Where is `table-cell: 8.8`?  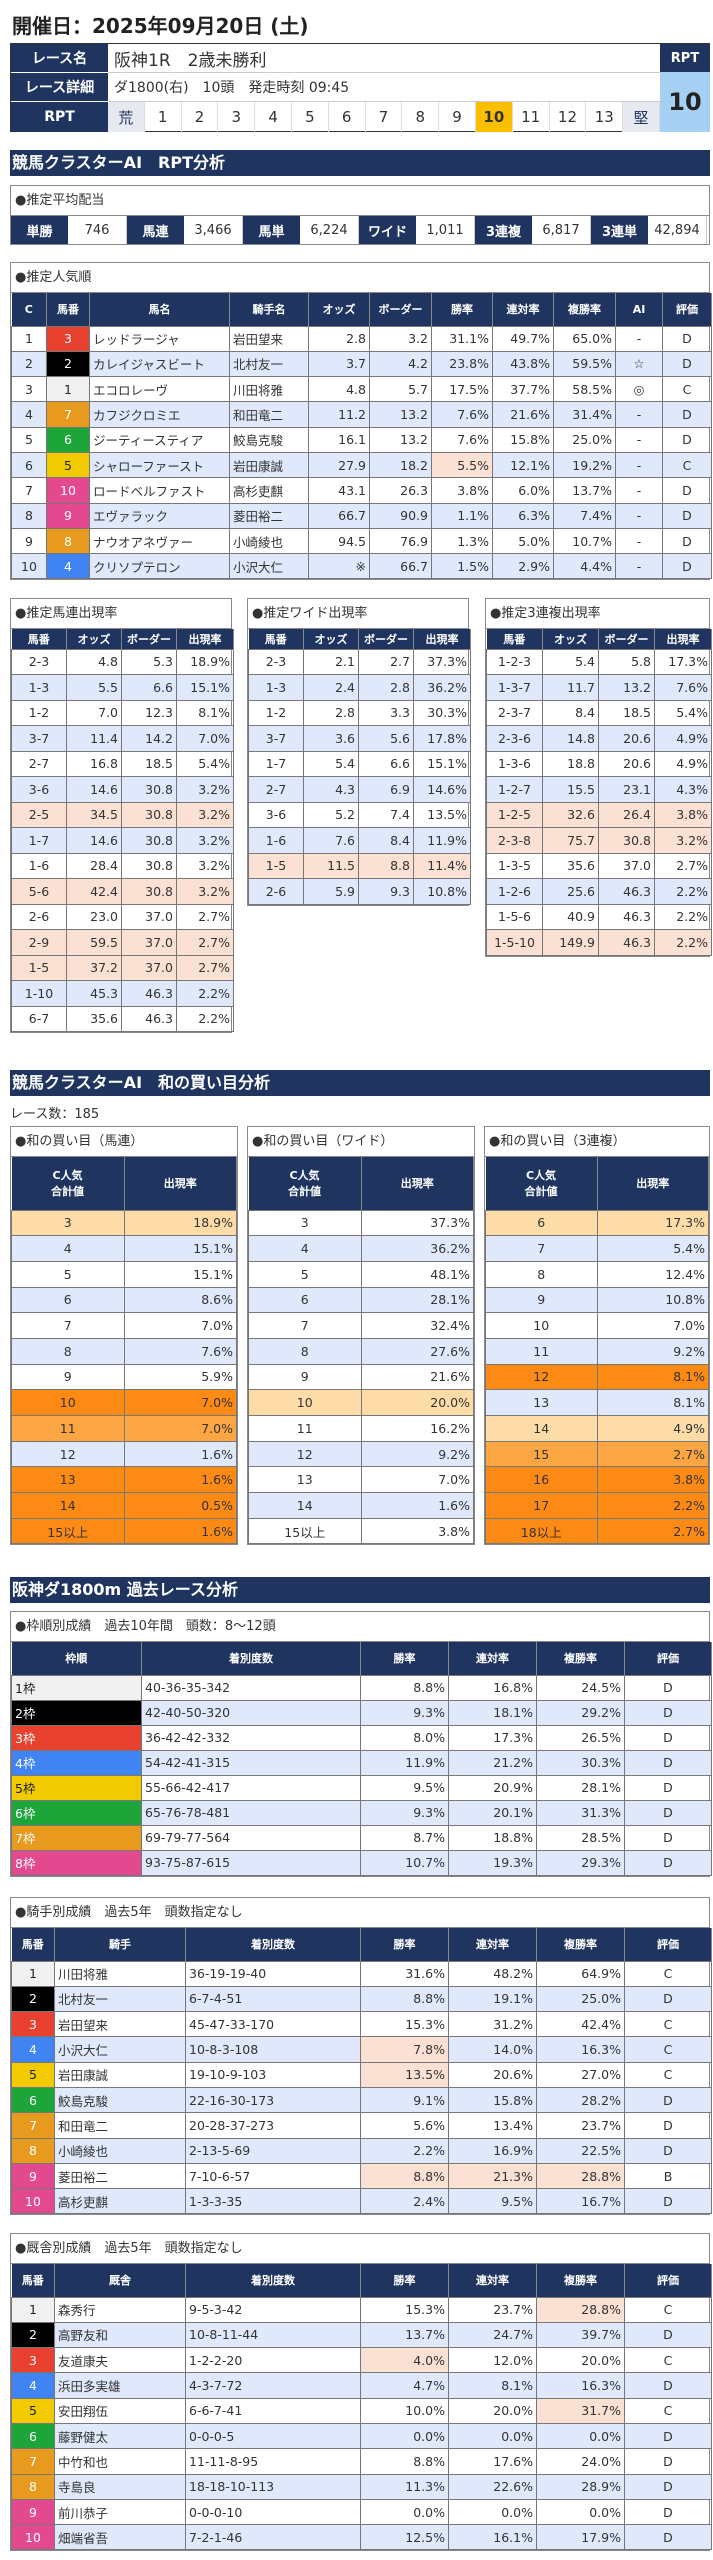
table-cell: 8.8 is located at coordinates (386, 865).